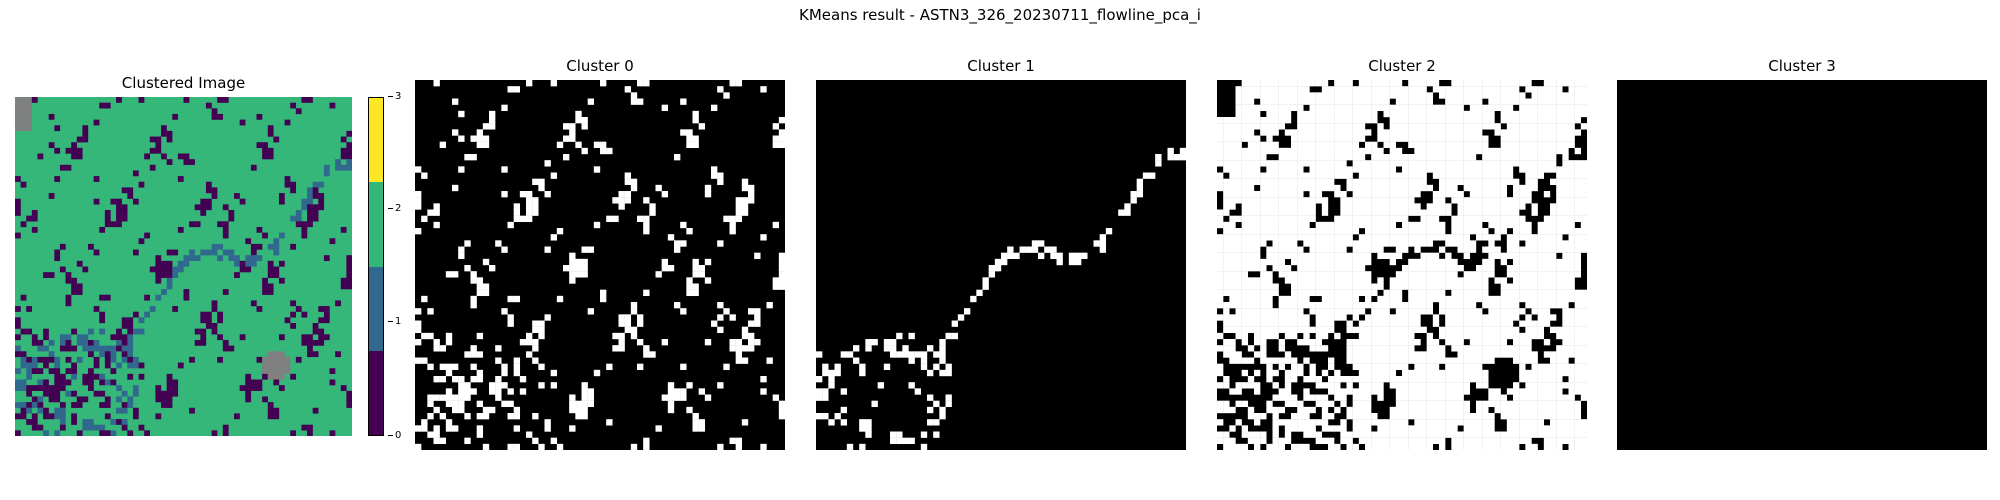 The width and height of the screenshot is (2000, 500). I want to click on map-background, so click(1802, 265).